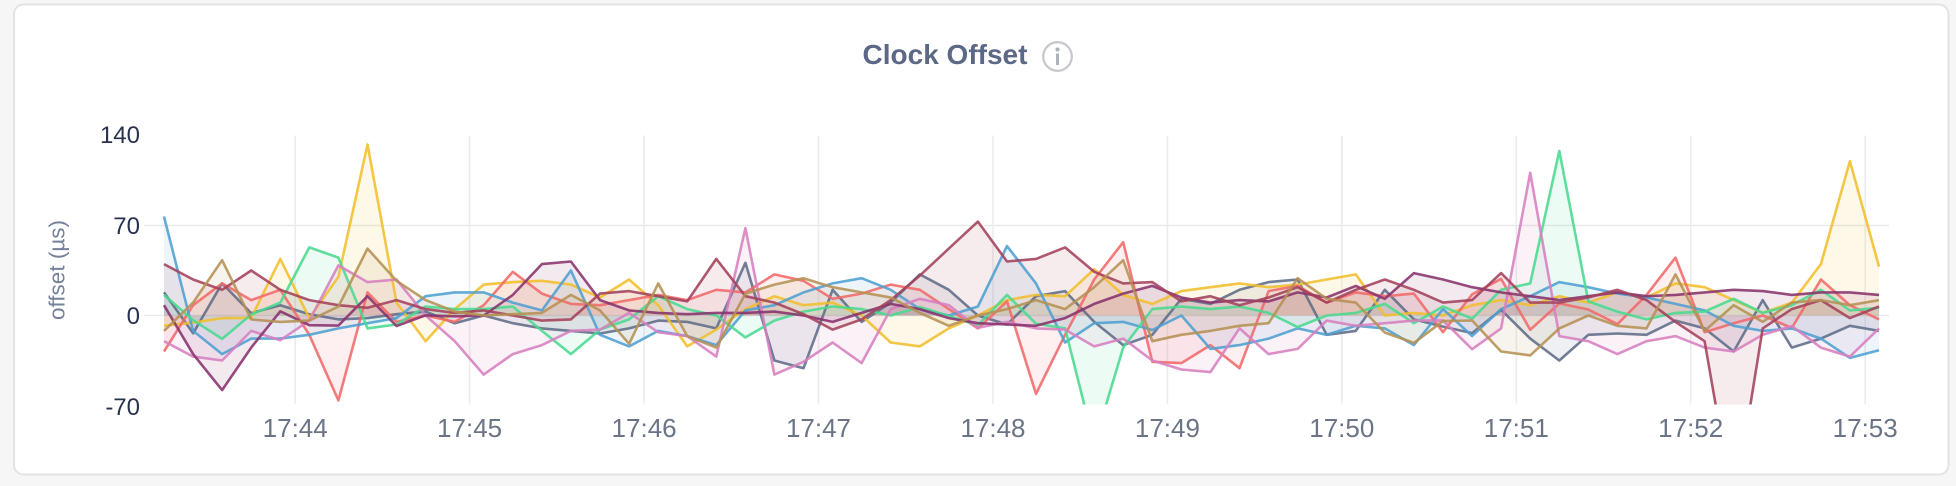  What do you see at coordinates (469, 428) in the screenshot?
I see `svg-text: 17:45` at bounding box center [469, 428].